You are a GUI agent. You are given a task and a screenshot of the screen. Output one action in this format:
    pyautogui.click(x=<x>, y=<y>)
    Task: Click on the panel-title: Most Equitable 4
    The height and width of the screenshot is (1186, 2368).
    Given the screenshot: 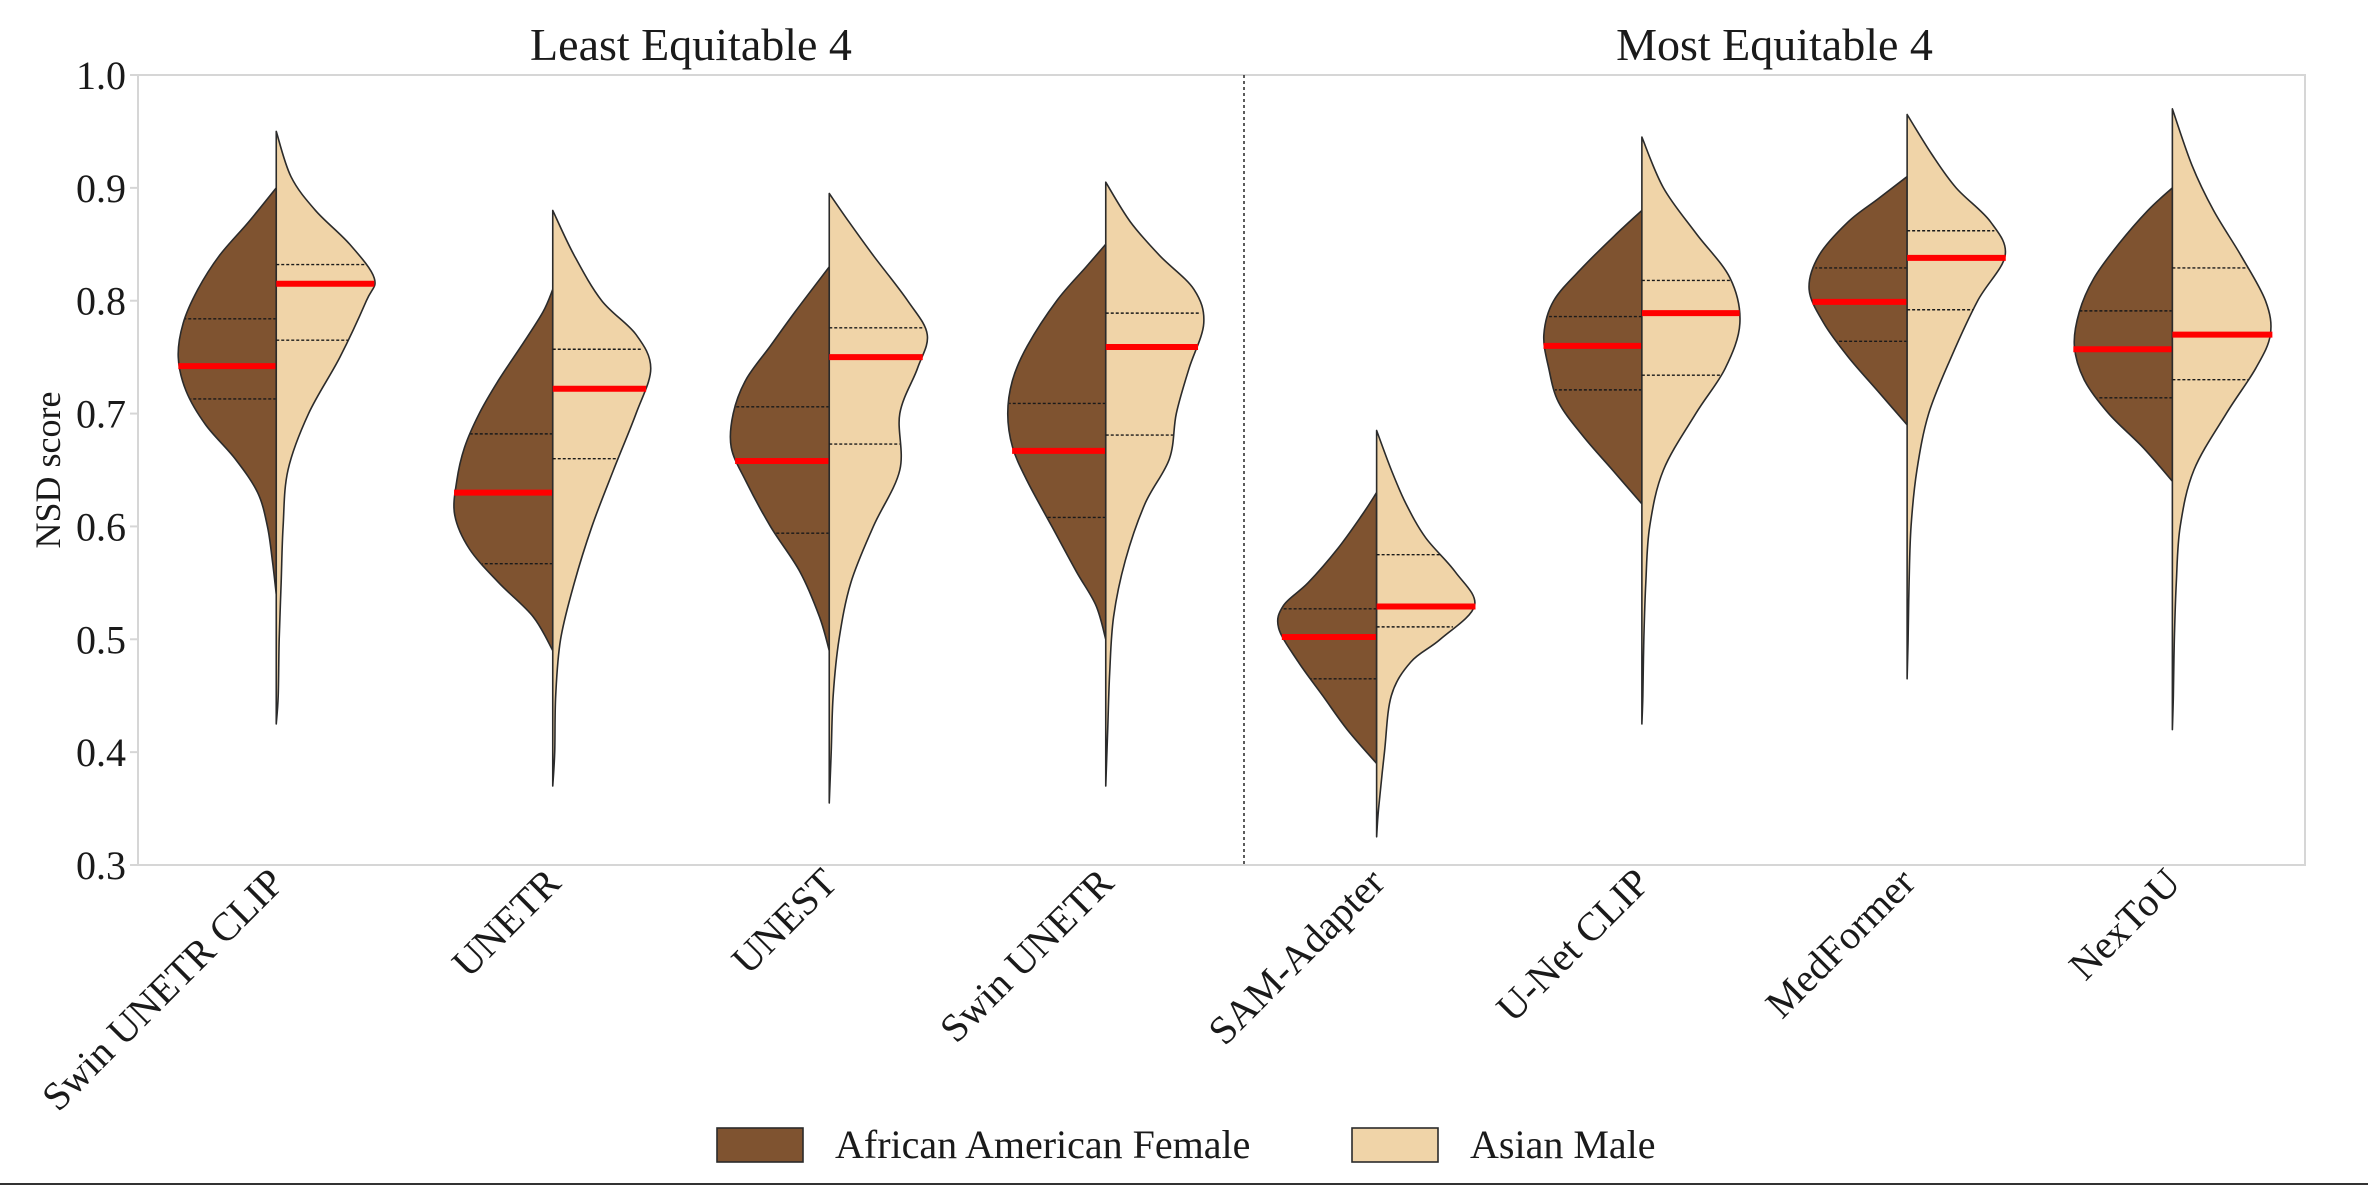 What is the action you would take?
    pyautogui.click(x=1774, y=44)
    